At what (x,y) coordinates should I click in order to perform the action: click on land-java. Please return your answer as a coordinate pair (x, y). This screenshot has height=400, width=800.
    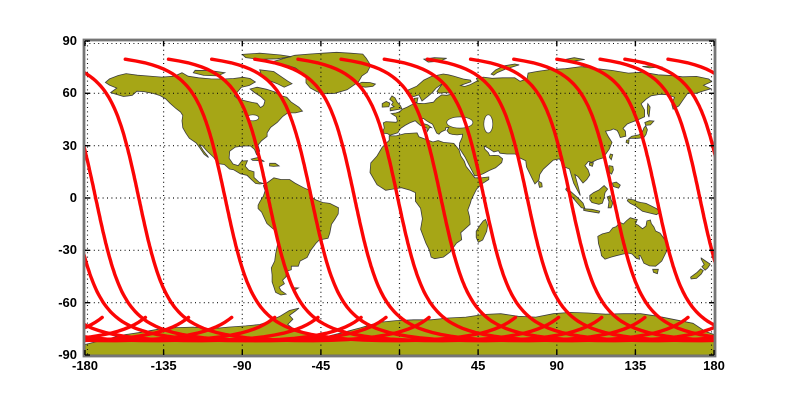
    Looking at the image, I should click on (592, 211).